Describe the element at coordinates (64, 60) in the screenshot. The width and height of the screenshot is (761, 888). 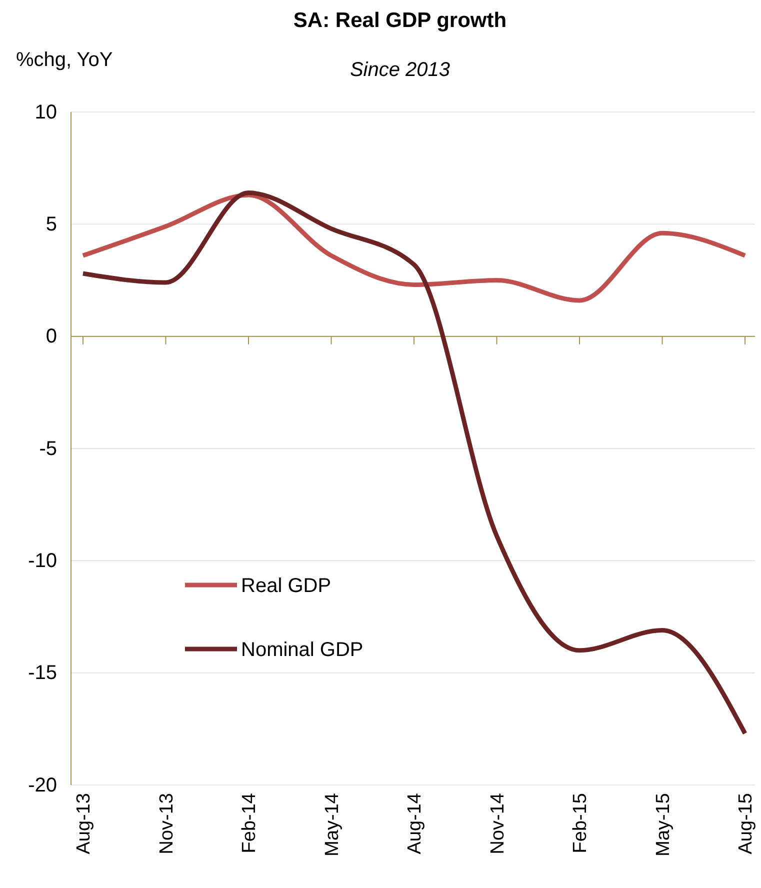
I see `y-axis-title: %chg, YoY` at that location.